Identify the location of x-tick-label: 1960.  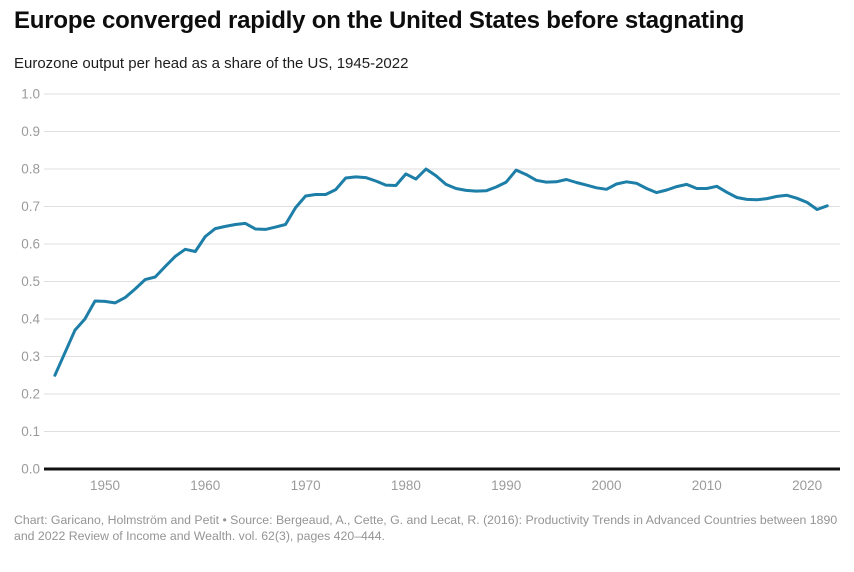
(205, 485).